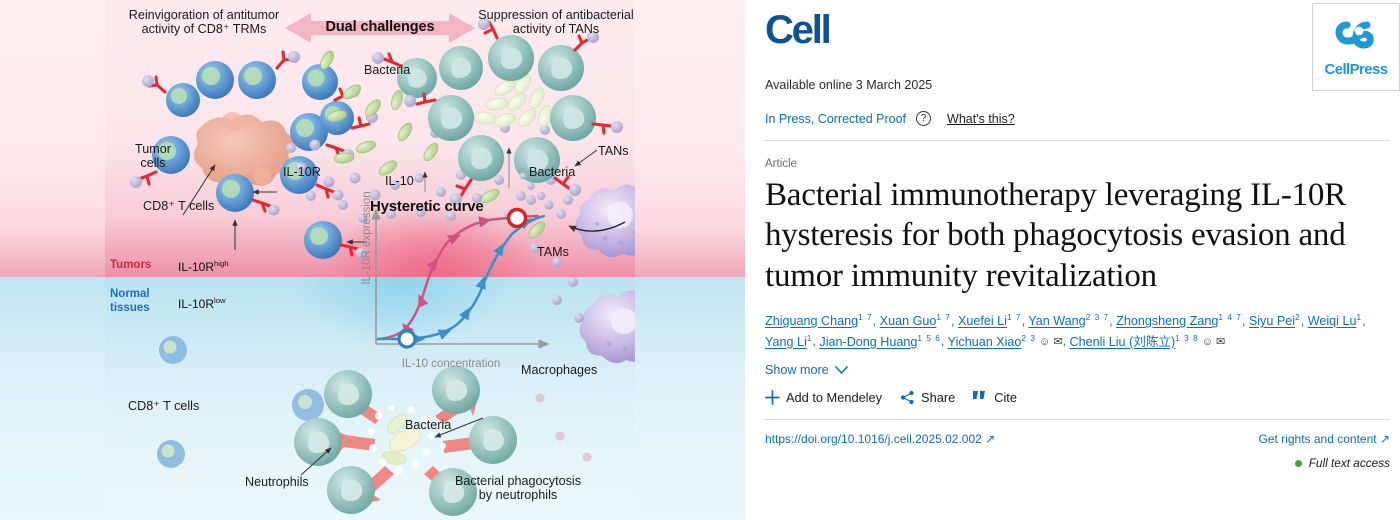 Image resolution: width=1400 pixels, height=520 pixels. What do you see at coordinates (460, 278) in the screenshot?
I see `chart-plot` at bounding box center [460, 278].